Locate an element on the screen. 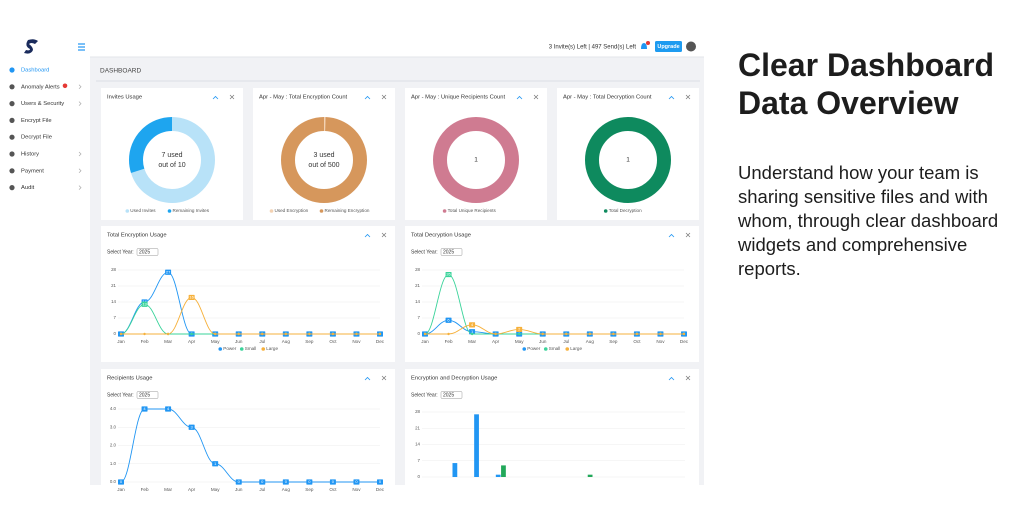 Image resolution: width=1024 pixels, height=519 pixels. y-tick-label: 21 is located at coordinates (417, 427).